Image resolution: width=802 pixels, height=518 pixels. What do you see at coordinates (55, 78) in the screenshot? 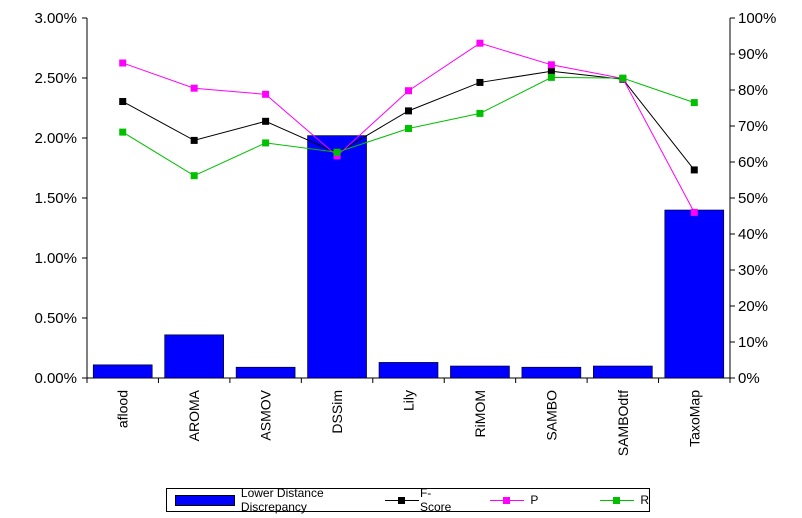
I see `left-tick-label: 2.50%` at bounding box center [55, 78].